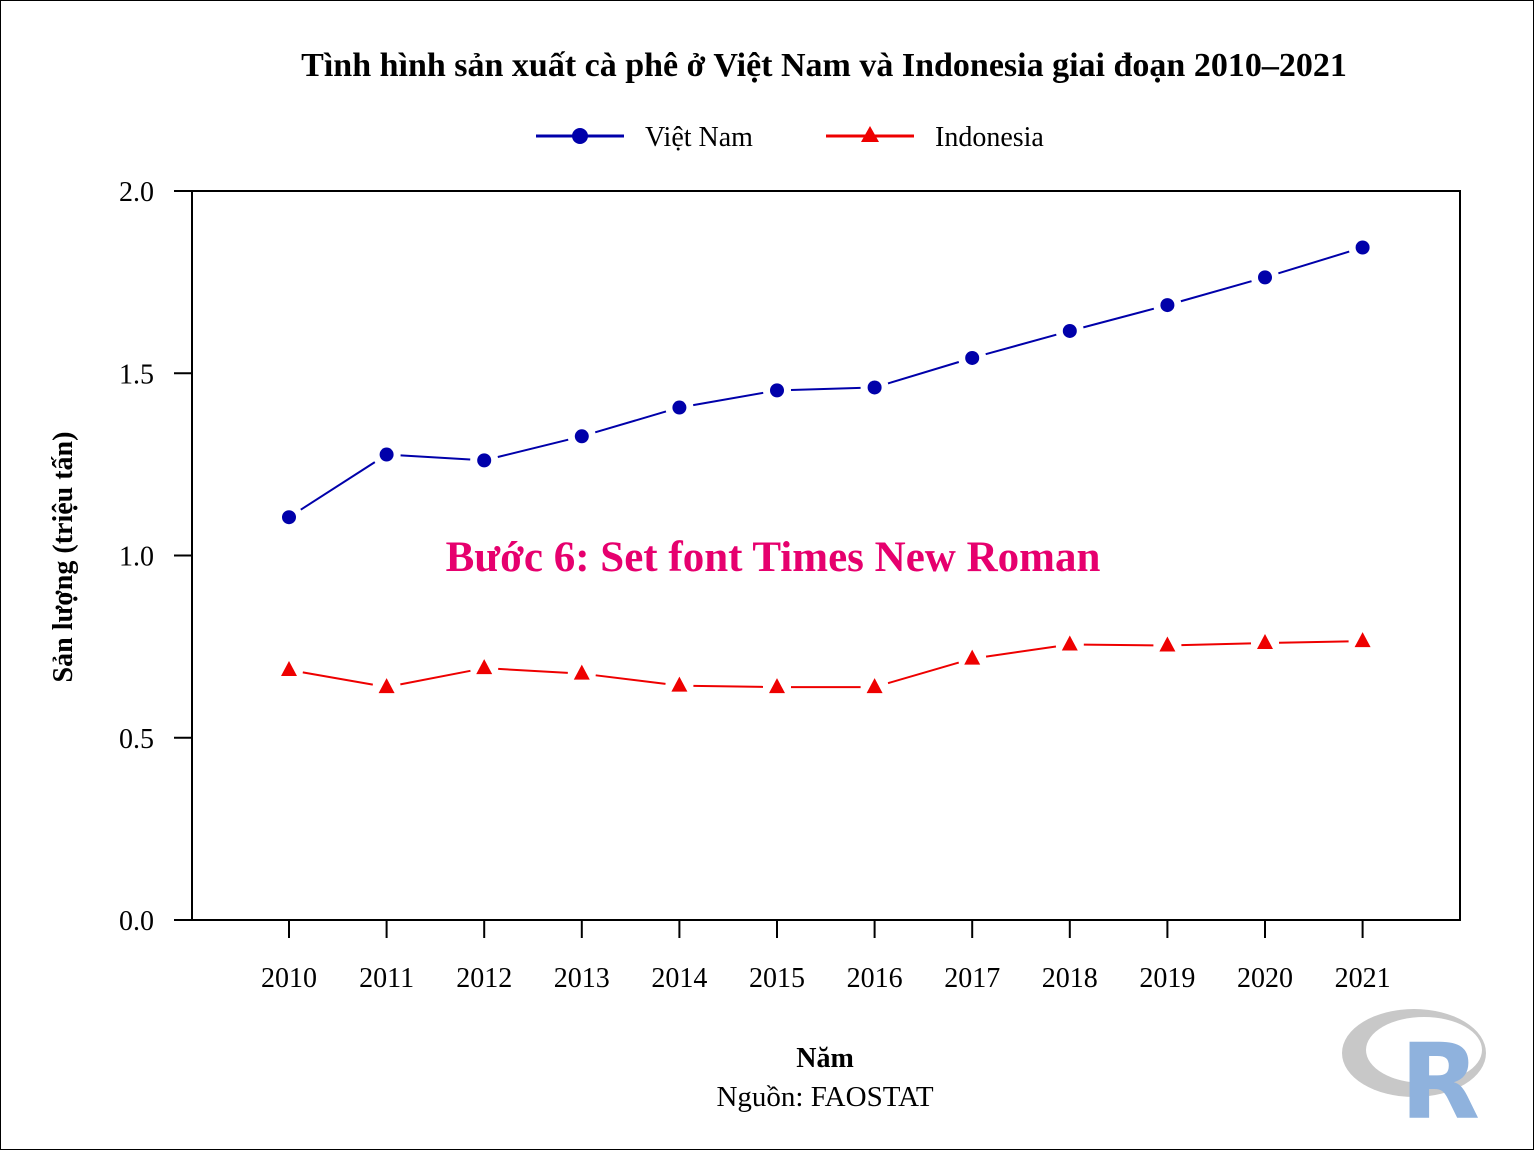  What do you see at coordinates (581, 436) in the screenshot?
I see `data-point-vi-t-nam-2013` at bounding box center [581, 436].